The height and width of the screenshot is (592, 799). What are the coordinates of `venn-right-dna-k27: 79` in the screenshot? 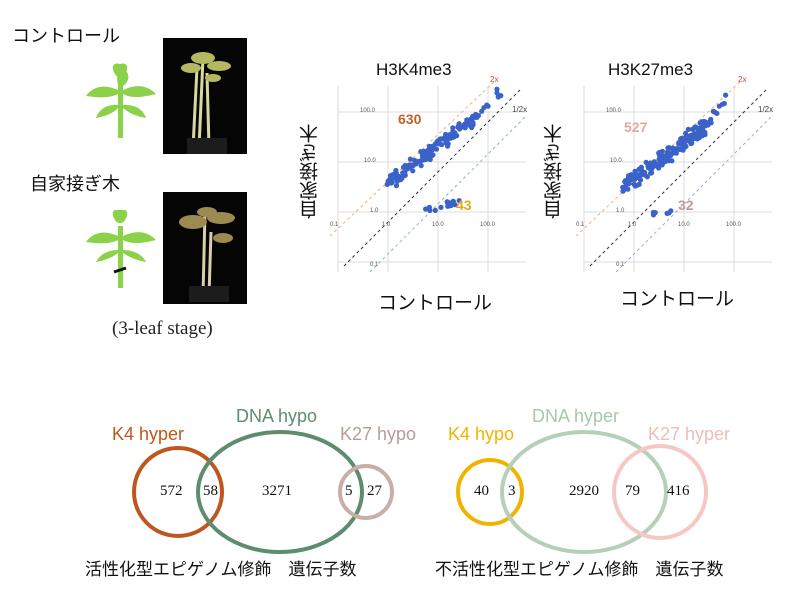 It's located at (632, 491).